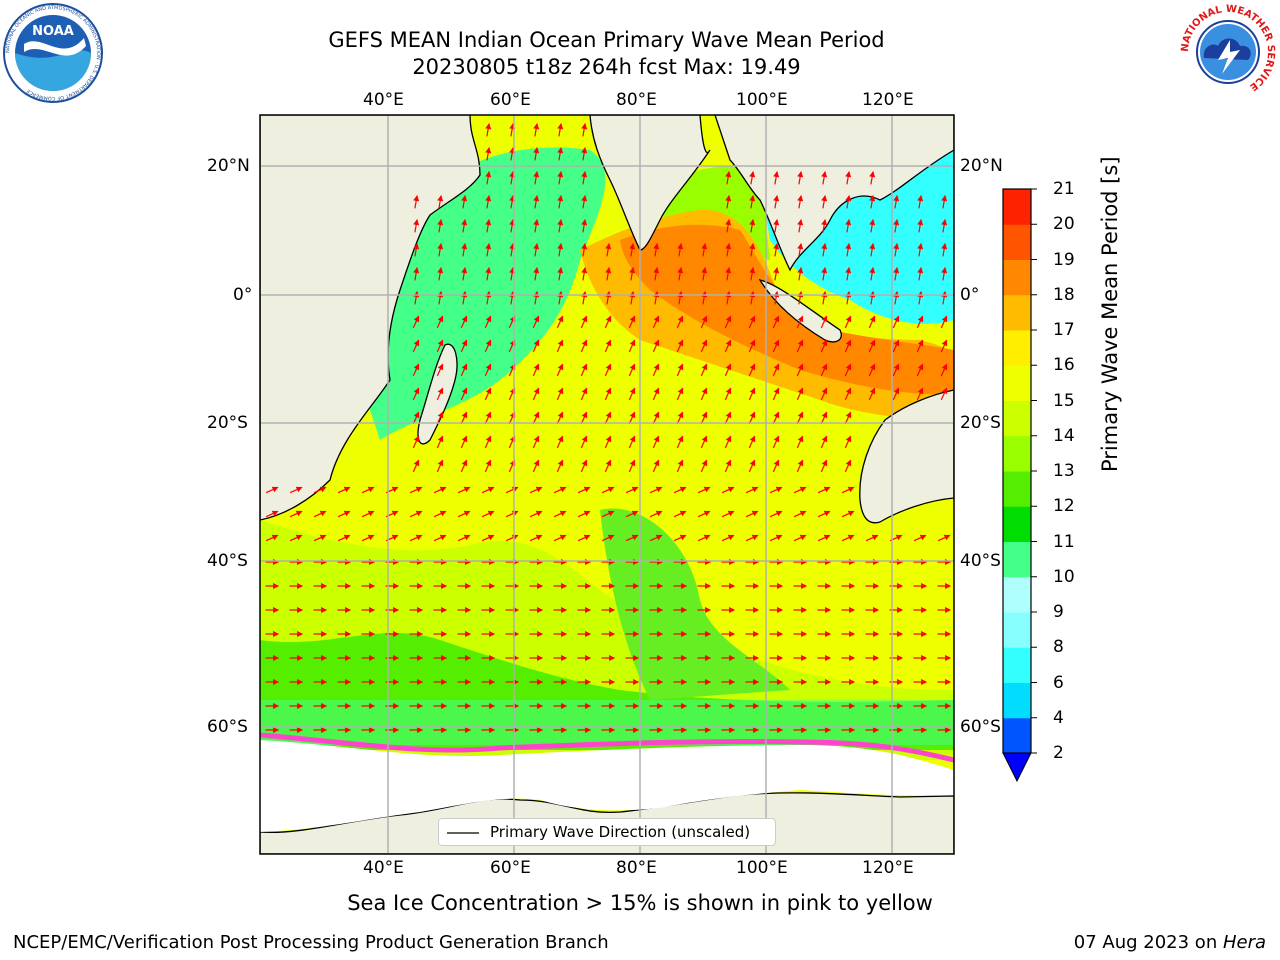 The height and width of the screenshot is (960, 1280). What do you see at coordinates (981, 166) in the screenshot?
I see `lat-label-right: 20°N` at bounding box center [981, 166].